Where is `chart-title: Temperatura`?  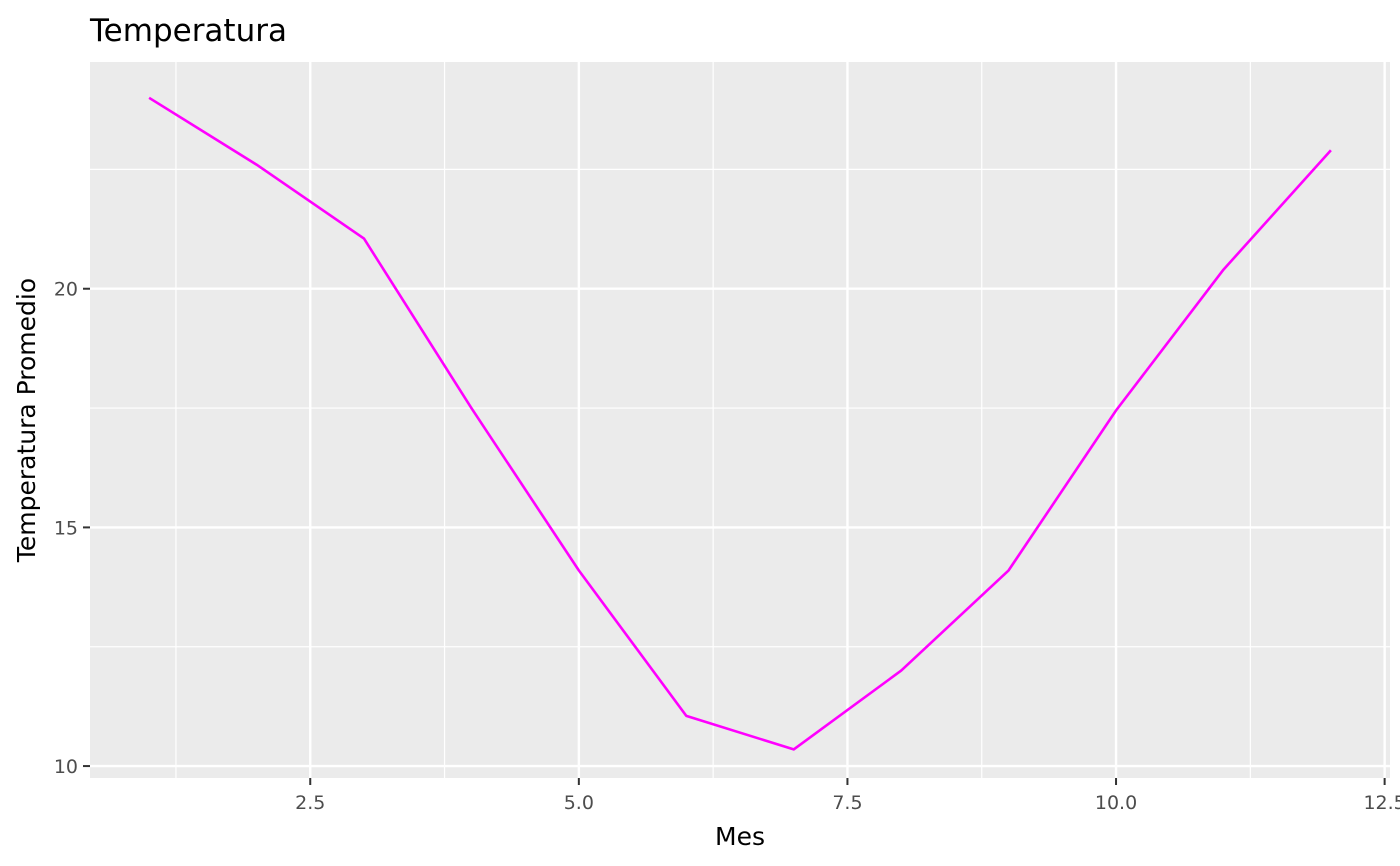 chart-title: Temperatura is located at coordinates (188, 31).